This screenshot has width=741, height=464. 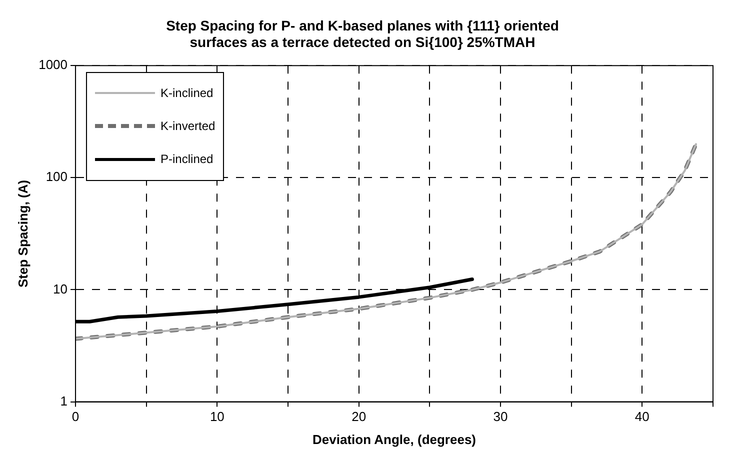 What do you see at coordinates (60, 288) in the screenshot?
I see `y-tick-label: 10` at bounding box center [60, 288].